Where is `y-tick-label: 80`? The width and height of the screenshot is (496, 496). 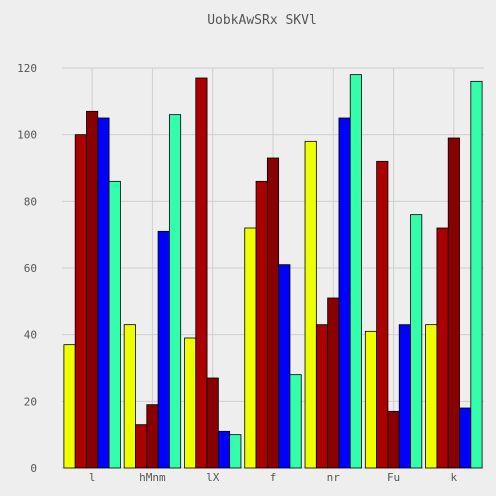
y-tick-label: 80 is located at coordinates (30, 201).